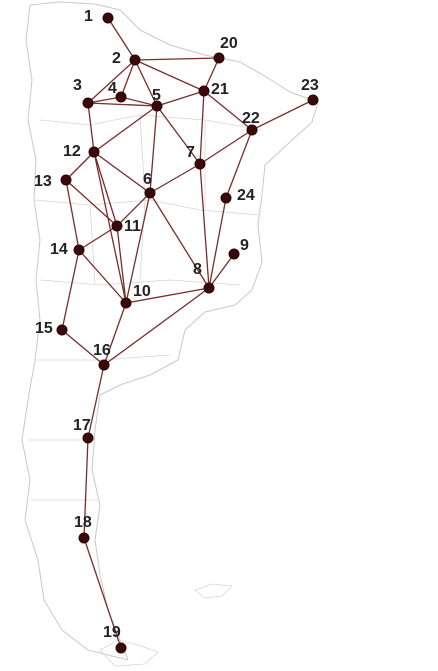 This screenshot has height=671, width=438. What do you see at coordinates (190, 152) in the screenshot?
I see `node-label-7: 7` at bounding box center [190, 152].